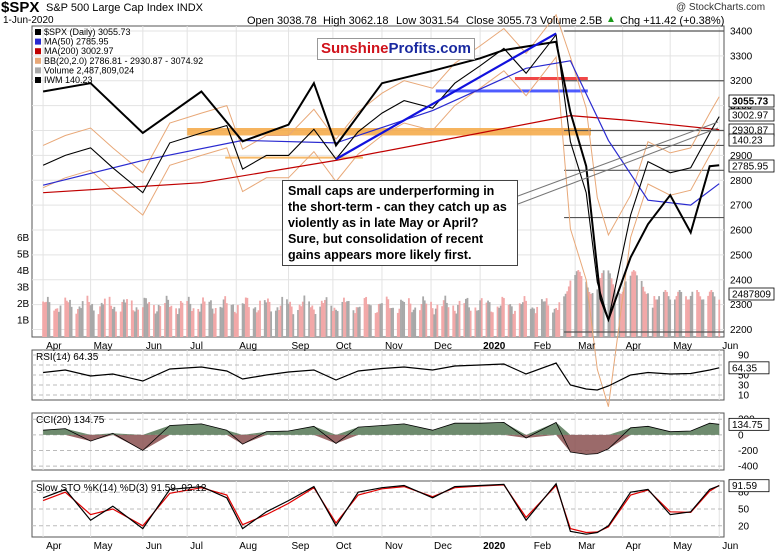 The width and height of the screenshot is (780, 557). I want to click on legend-label: Volume 2,487,809,024, so click(89, 70).